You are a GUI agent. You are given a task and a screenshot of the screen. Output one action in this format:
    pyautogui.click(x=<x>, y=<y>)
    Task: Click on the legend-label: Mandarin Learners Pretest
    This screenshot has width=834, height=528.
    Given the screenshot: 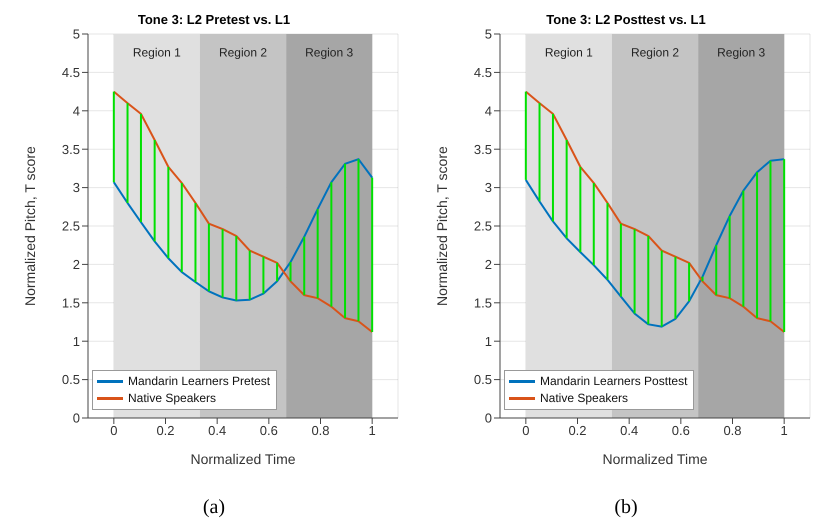 What is the action you would take?
    pyautogui.click(x=199, y=381)
    